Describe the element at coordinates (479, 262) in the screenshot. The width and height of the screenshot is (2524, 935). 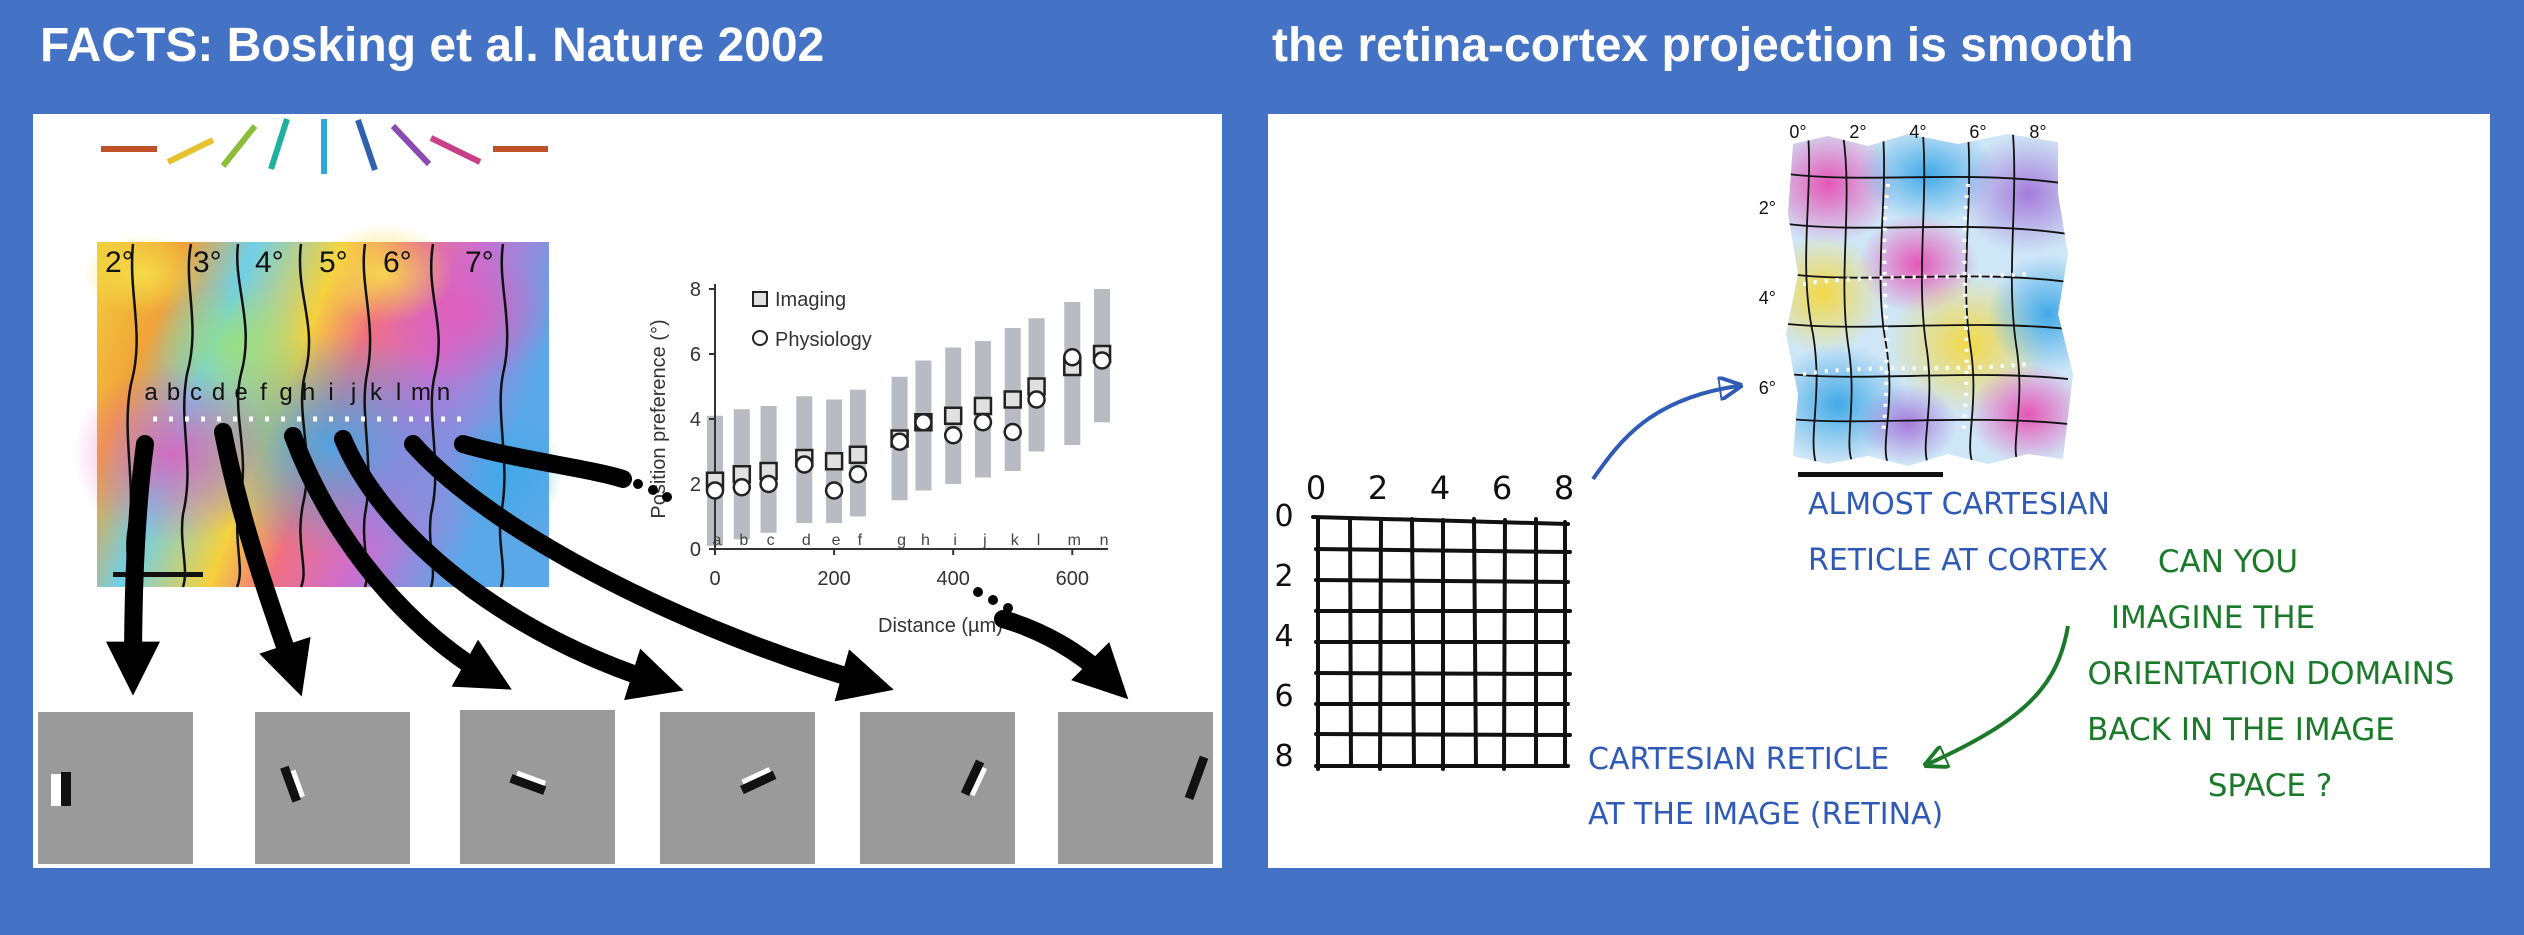
I see `map-degree-label: 7°` at that location.